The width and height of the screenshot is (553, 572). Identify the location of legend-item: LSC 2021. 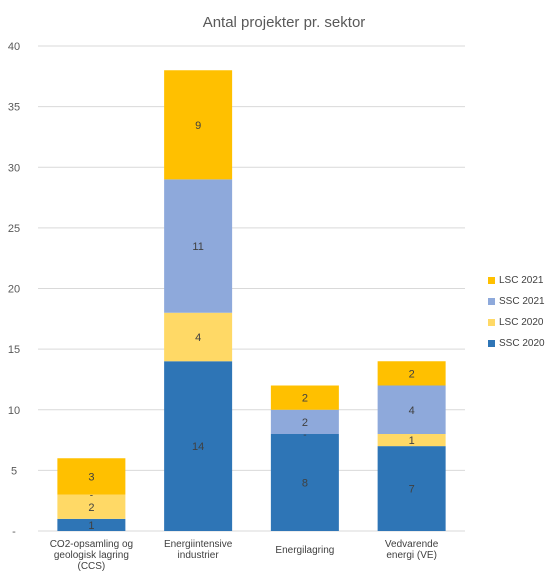
(520, 280).